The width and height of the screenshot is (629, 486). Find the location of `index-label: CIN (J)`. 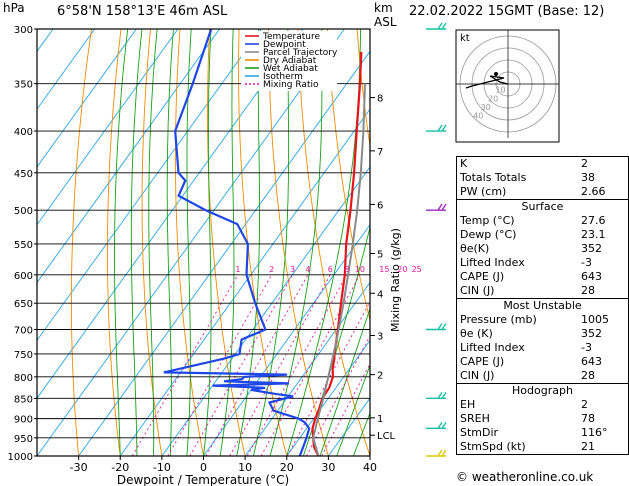

index-label: CIN (J) is located at coordinates (477, 375).